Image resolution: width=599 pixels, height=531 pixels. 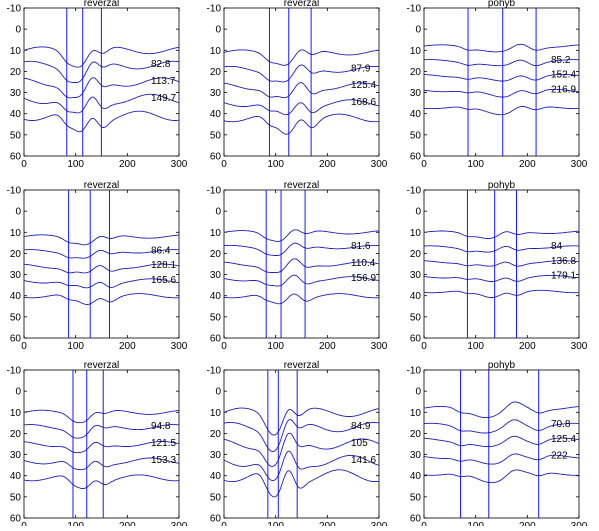 What do you see at coordinates (361, 426) in the screenshot?
I see `marker-value-label: 84.9` at bounding box center [361, 426].